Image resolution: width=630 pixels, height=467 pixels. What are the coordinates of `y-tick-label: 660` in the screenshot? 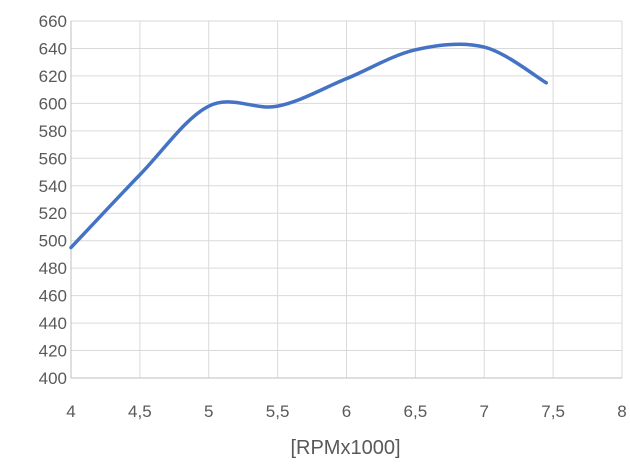 It's located at (53, 21).